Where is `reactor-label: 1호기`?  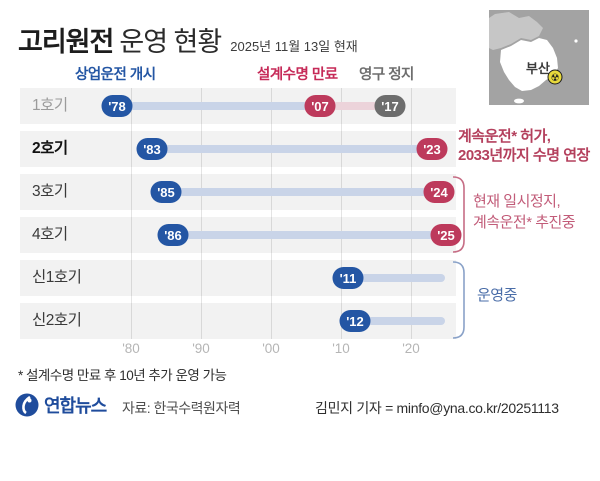 reactor-label: 1호기 is located at coordinates (50, 105).